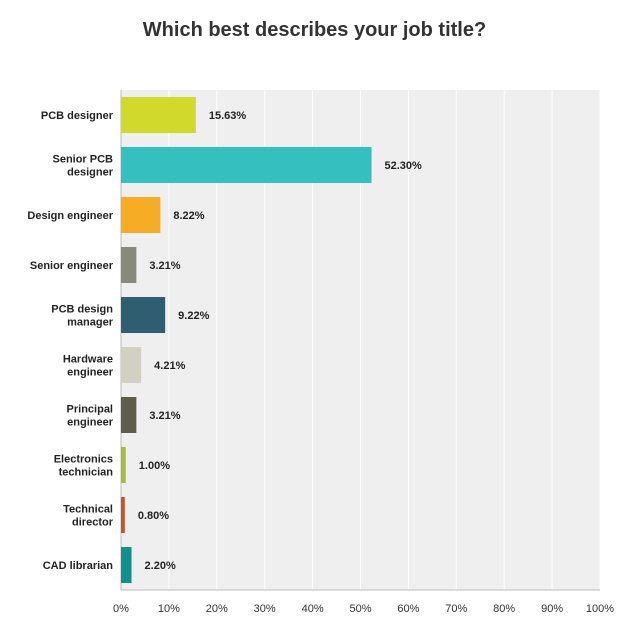 The width and height of the screenshot is (629, 636). Describe the element at coordinates (504, 609) in the screenshot. I see `x-tick-label: 80%` at that location.